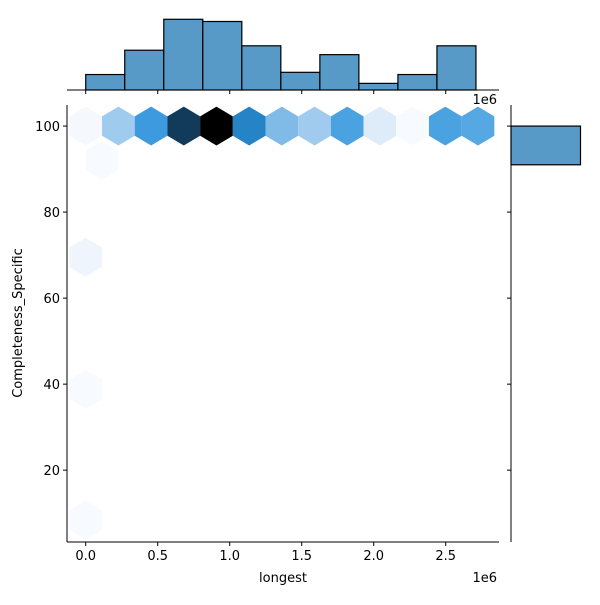  I want to click on x-tick-label: 2.0, so click(373, 556).